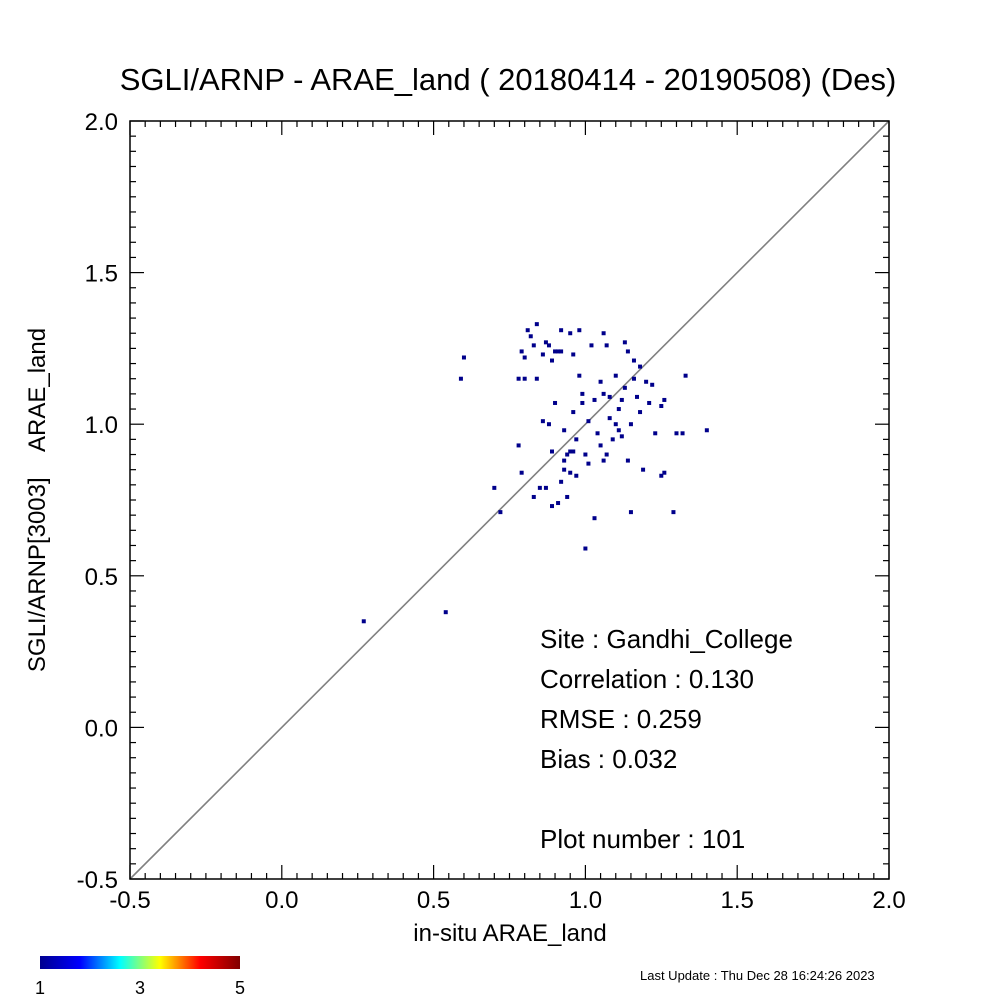  I want to click on stat-bias: Bias : 0.032, so click(608, 759).